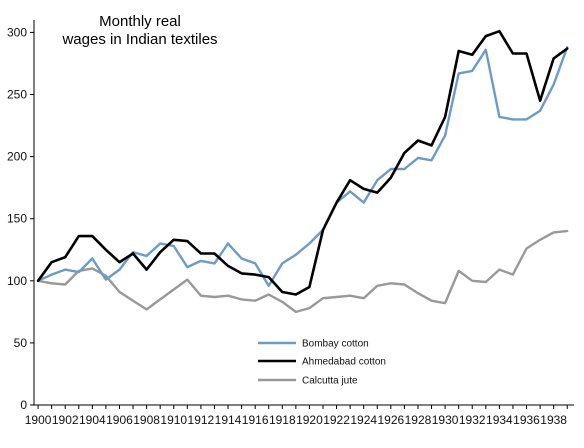 This screenshot has width=584, height=448. What do you see at coordinates (445, 420) in the screenshot?
I see `x-tick-label: 1930` at bounding box center [445, 420].